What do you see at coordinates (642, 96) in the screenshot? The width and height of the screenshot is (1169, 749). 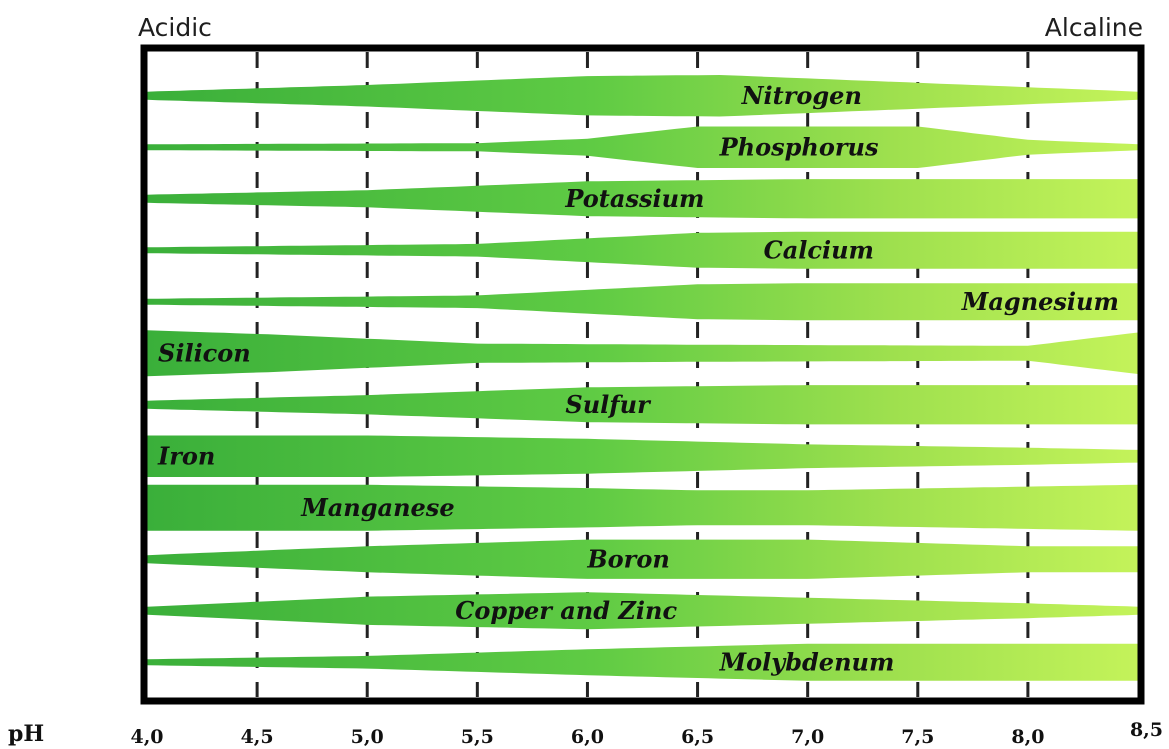 I see `band-nitrogen` at bounding box center [642, 96].